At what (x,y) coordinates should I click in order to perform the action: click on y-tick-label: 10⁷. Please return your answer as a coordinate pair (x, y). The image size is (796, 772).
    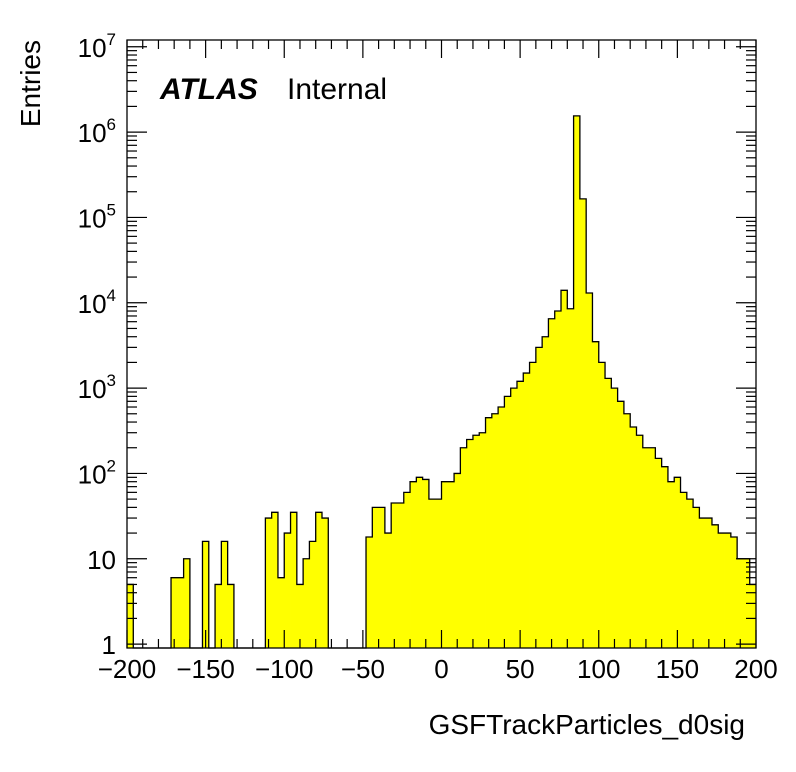
    Looking at the image, I should click on (97, 46).